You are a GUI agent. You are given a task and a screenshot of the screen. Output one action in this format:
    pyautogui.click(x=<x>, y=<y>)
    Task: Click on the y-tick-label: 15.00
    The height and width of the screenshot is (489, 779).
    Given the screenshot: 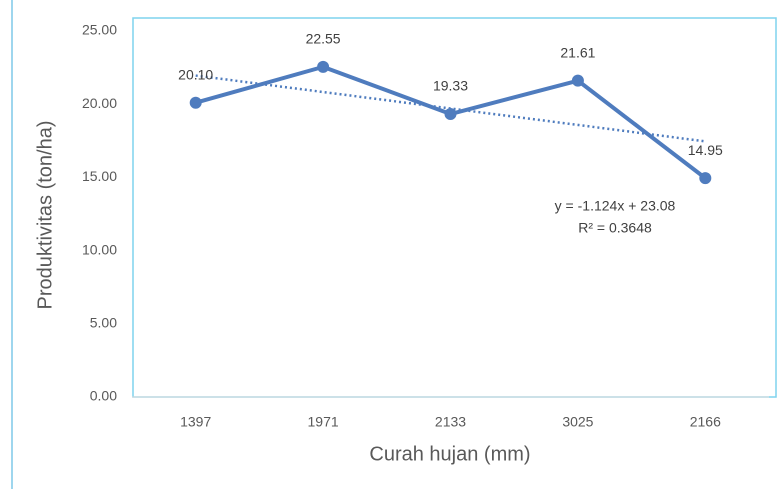 What is the action you would take?
    pyautogui.click(x=99, y=176)
    